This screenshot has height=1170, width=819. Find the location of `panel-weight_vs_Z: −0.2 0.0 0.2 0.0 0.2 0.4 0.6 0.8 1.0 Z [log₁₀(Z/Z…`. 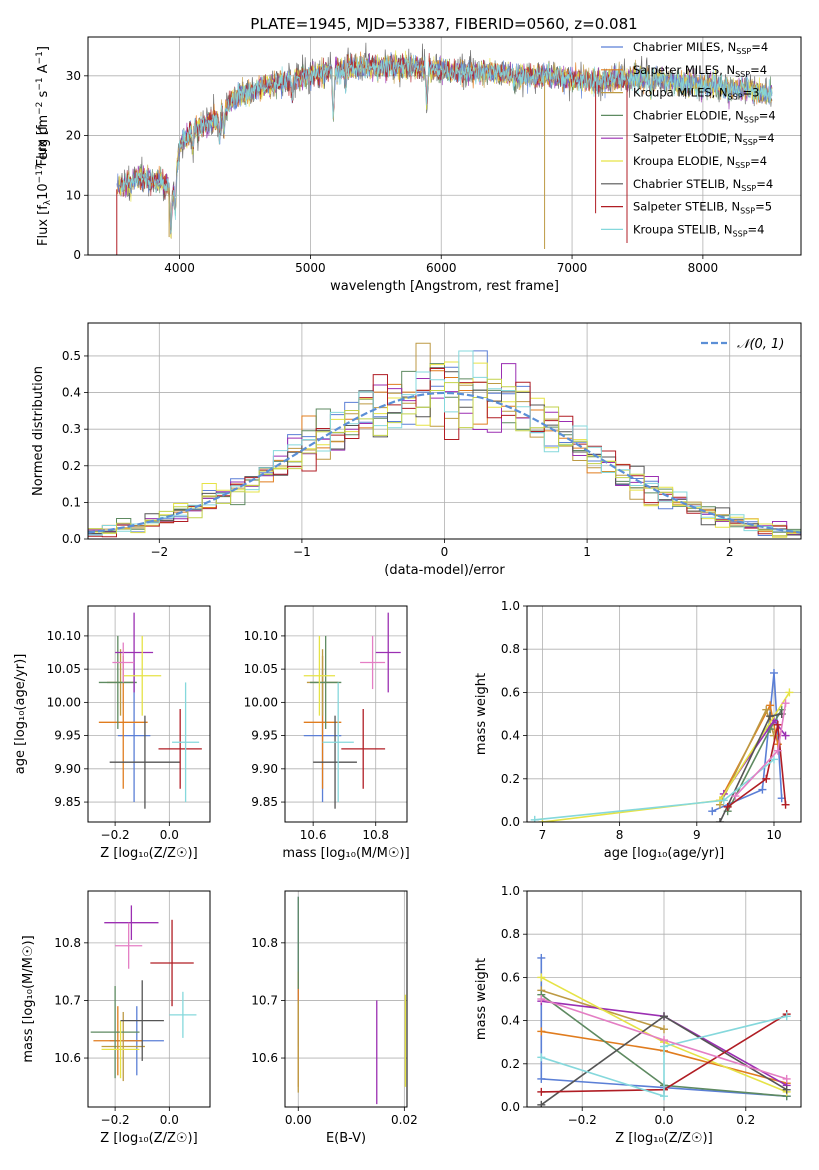

panel-weight_vs_Z: −0.2 0.0 0.2 0.0 0.2 0.4 0.6 0.8 1.0 Z [log₁₀(Z/Z… is located at coordinates (638, 1015).